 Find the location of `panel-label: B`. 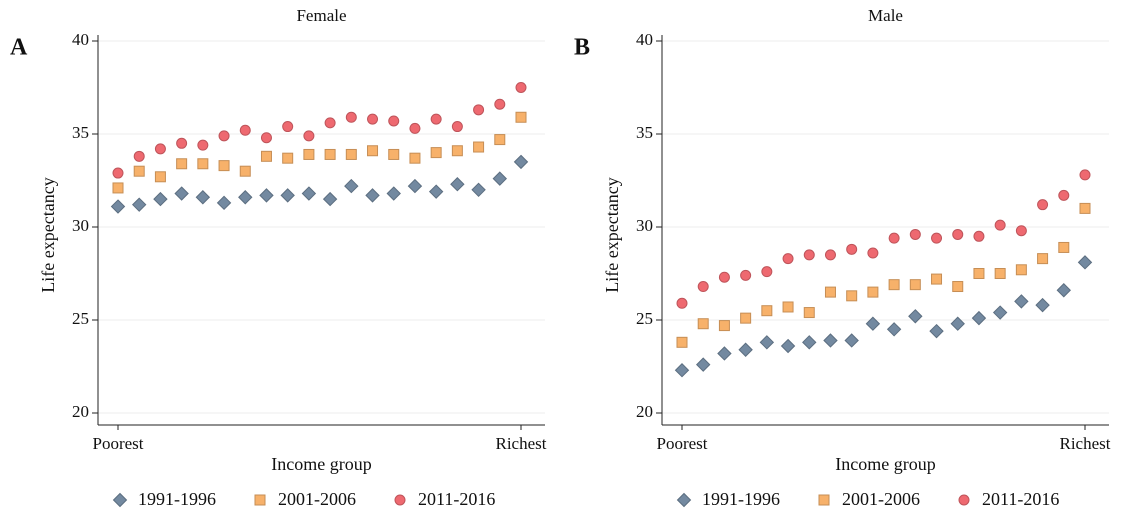

panel-label: B is located at coordinates (582, 48).